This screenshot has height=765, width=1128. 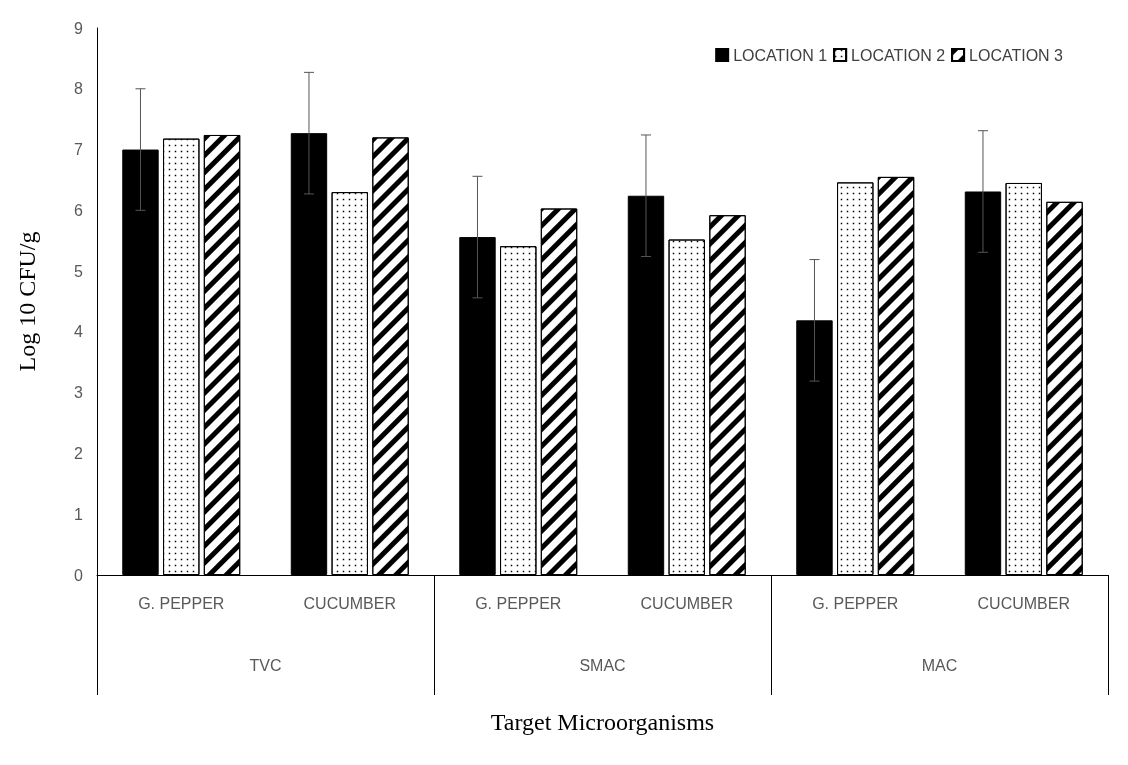 What do you see at coordinates (602, 665) in the screenshot?
I see `text: SMAC` at bounding box center [602, 665].